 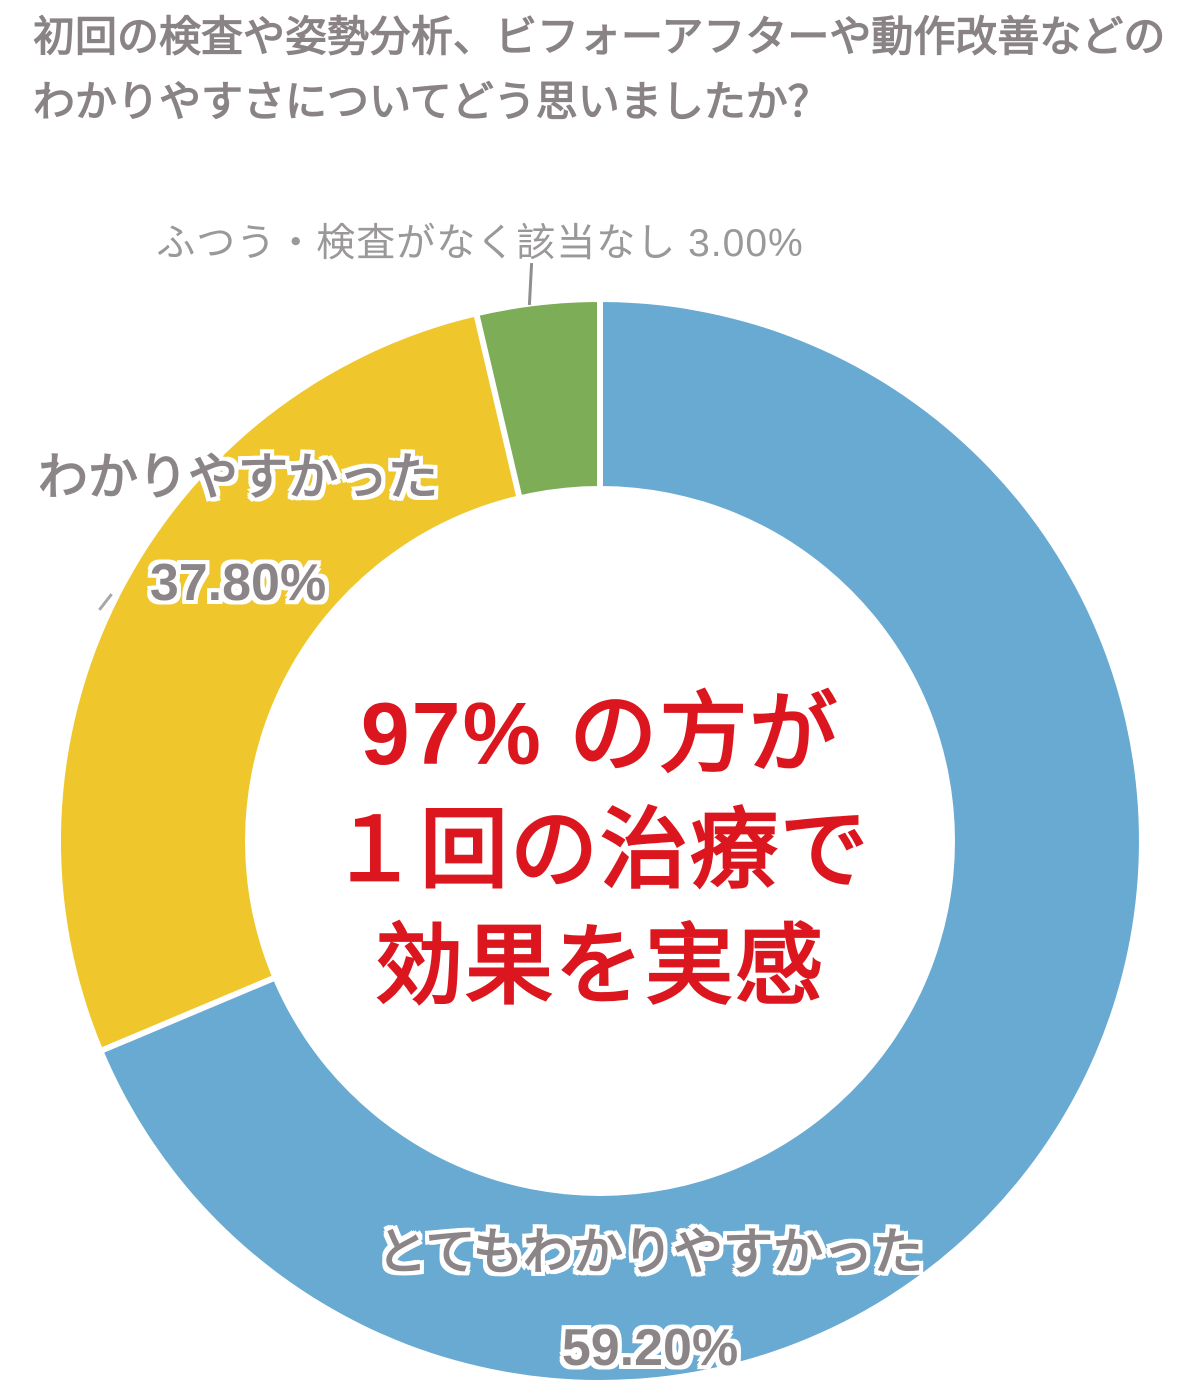 I want to click on center-message-line2: １回の治療で, so click(x=599, y=849).